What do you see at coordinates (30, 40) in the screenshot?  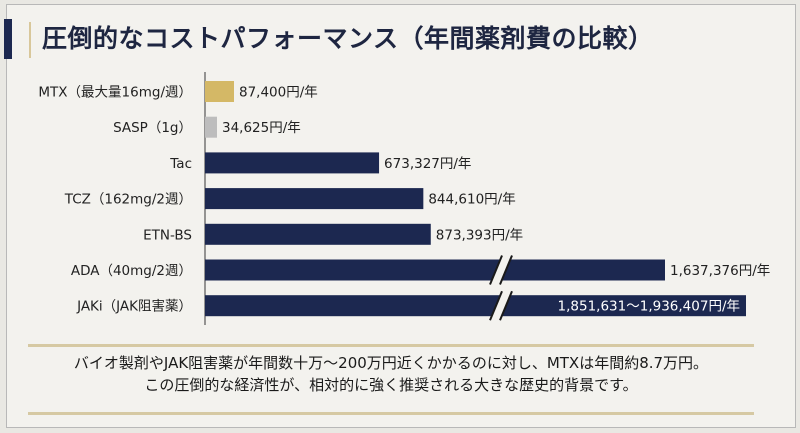 I see `title-accent-rule` at bounding box center [30, 40].